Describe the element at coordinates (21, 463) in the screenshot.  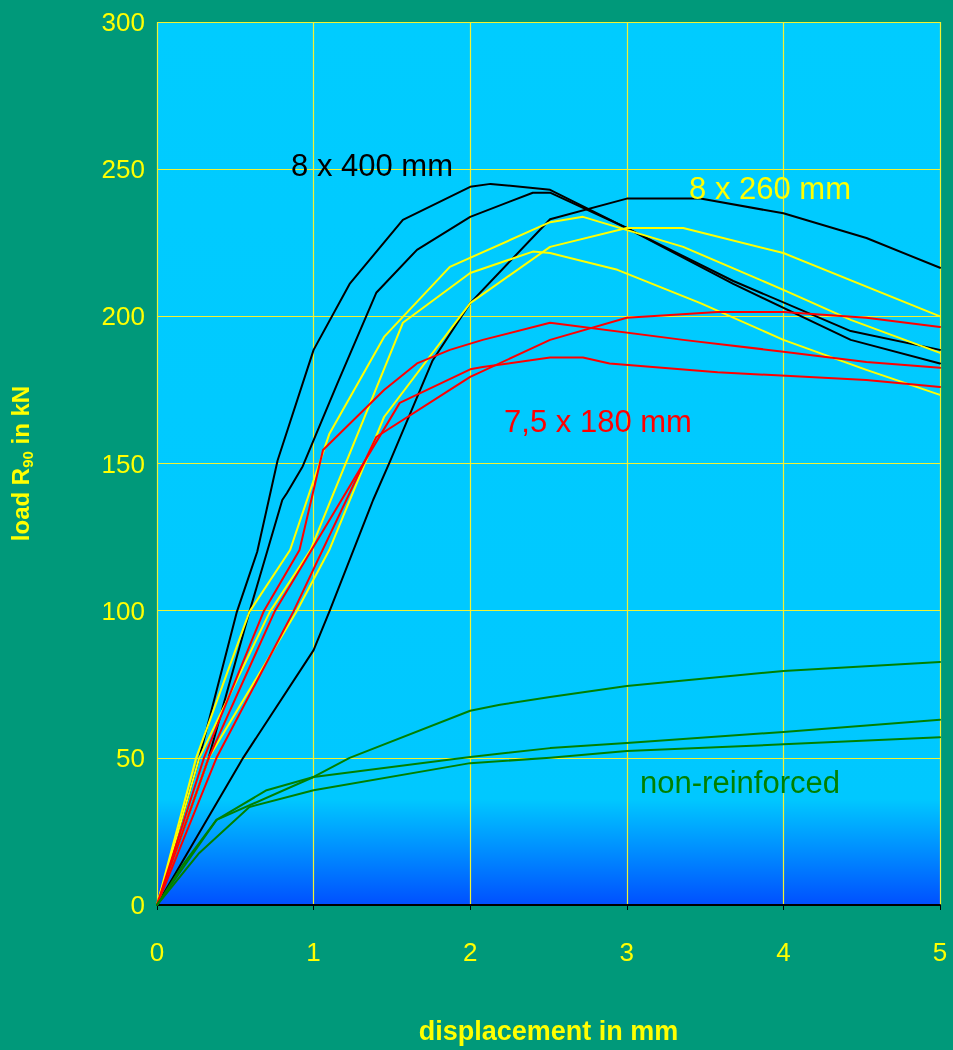
I see `y-axis-title: load R90 in kN` at that location.